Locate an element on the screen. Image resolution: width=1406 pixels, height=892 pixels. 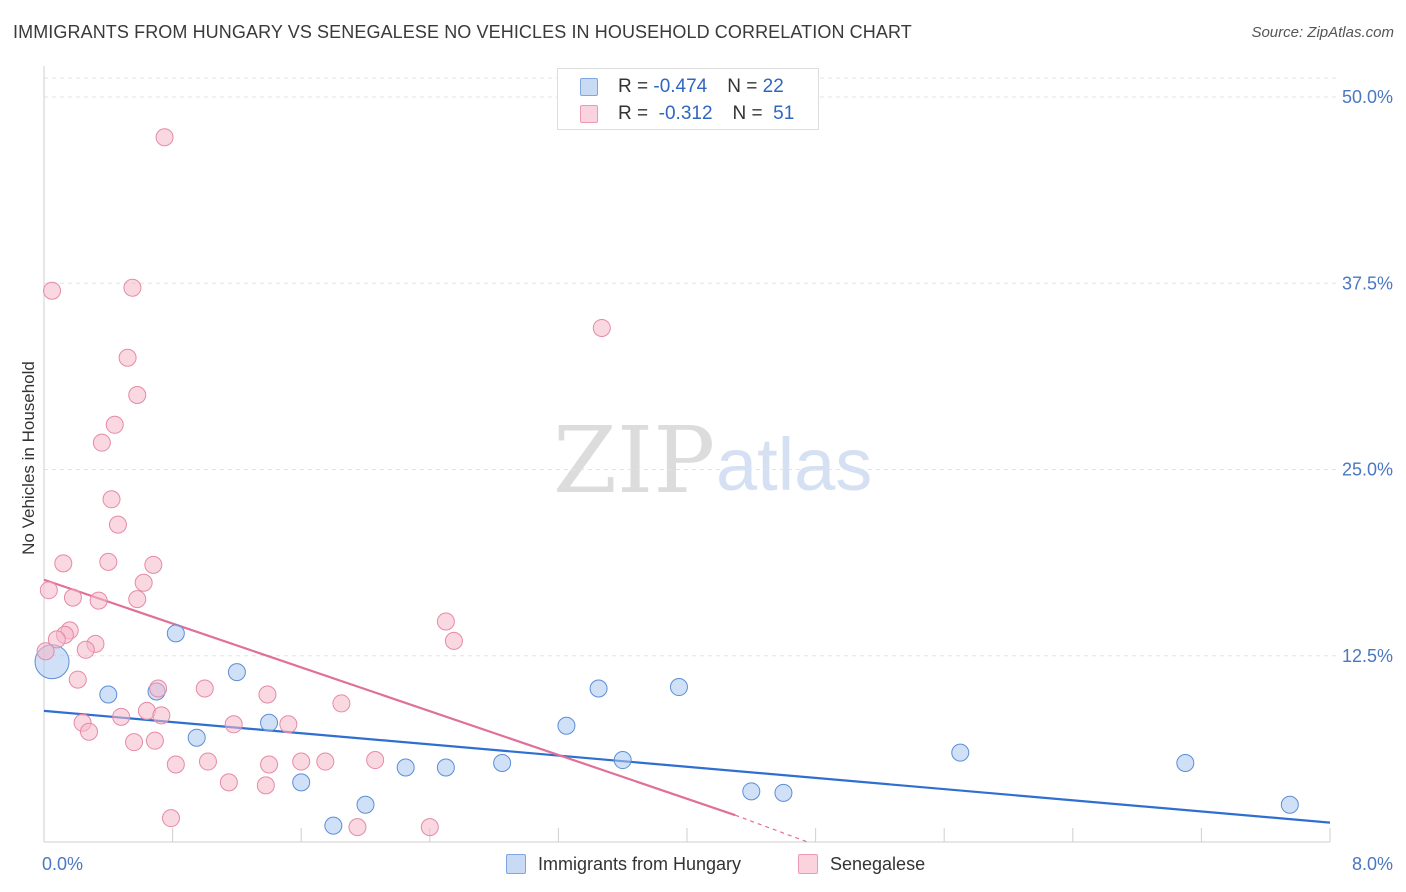
r-value-senegalese: -0.312 is located at coordinates (683, 113).